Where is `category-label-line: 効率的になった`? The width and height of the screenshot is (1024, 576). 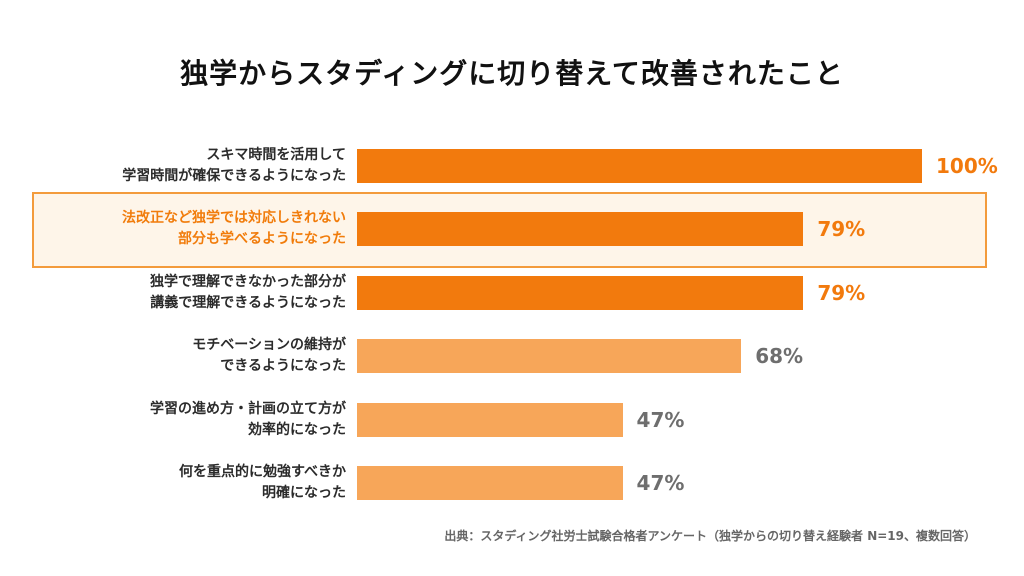 category-label-line: 効率的になった is located at coordinates (297, 429).